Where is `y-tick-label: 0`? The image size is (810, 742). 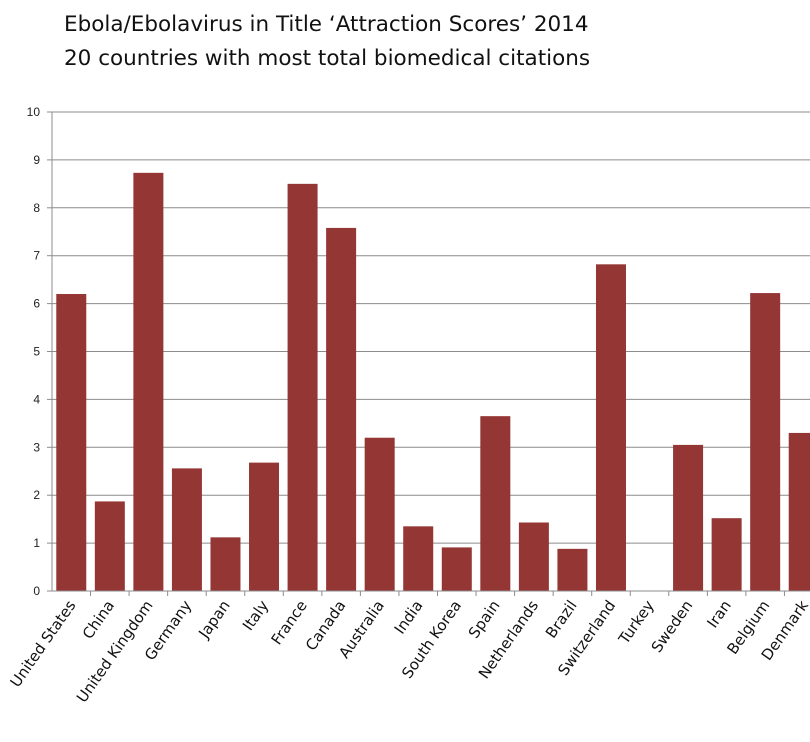
y-tick-label: 0 is located at coordinates (36, 591).